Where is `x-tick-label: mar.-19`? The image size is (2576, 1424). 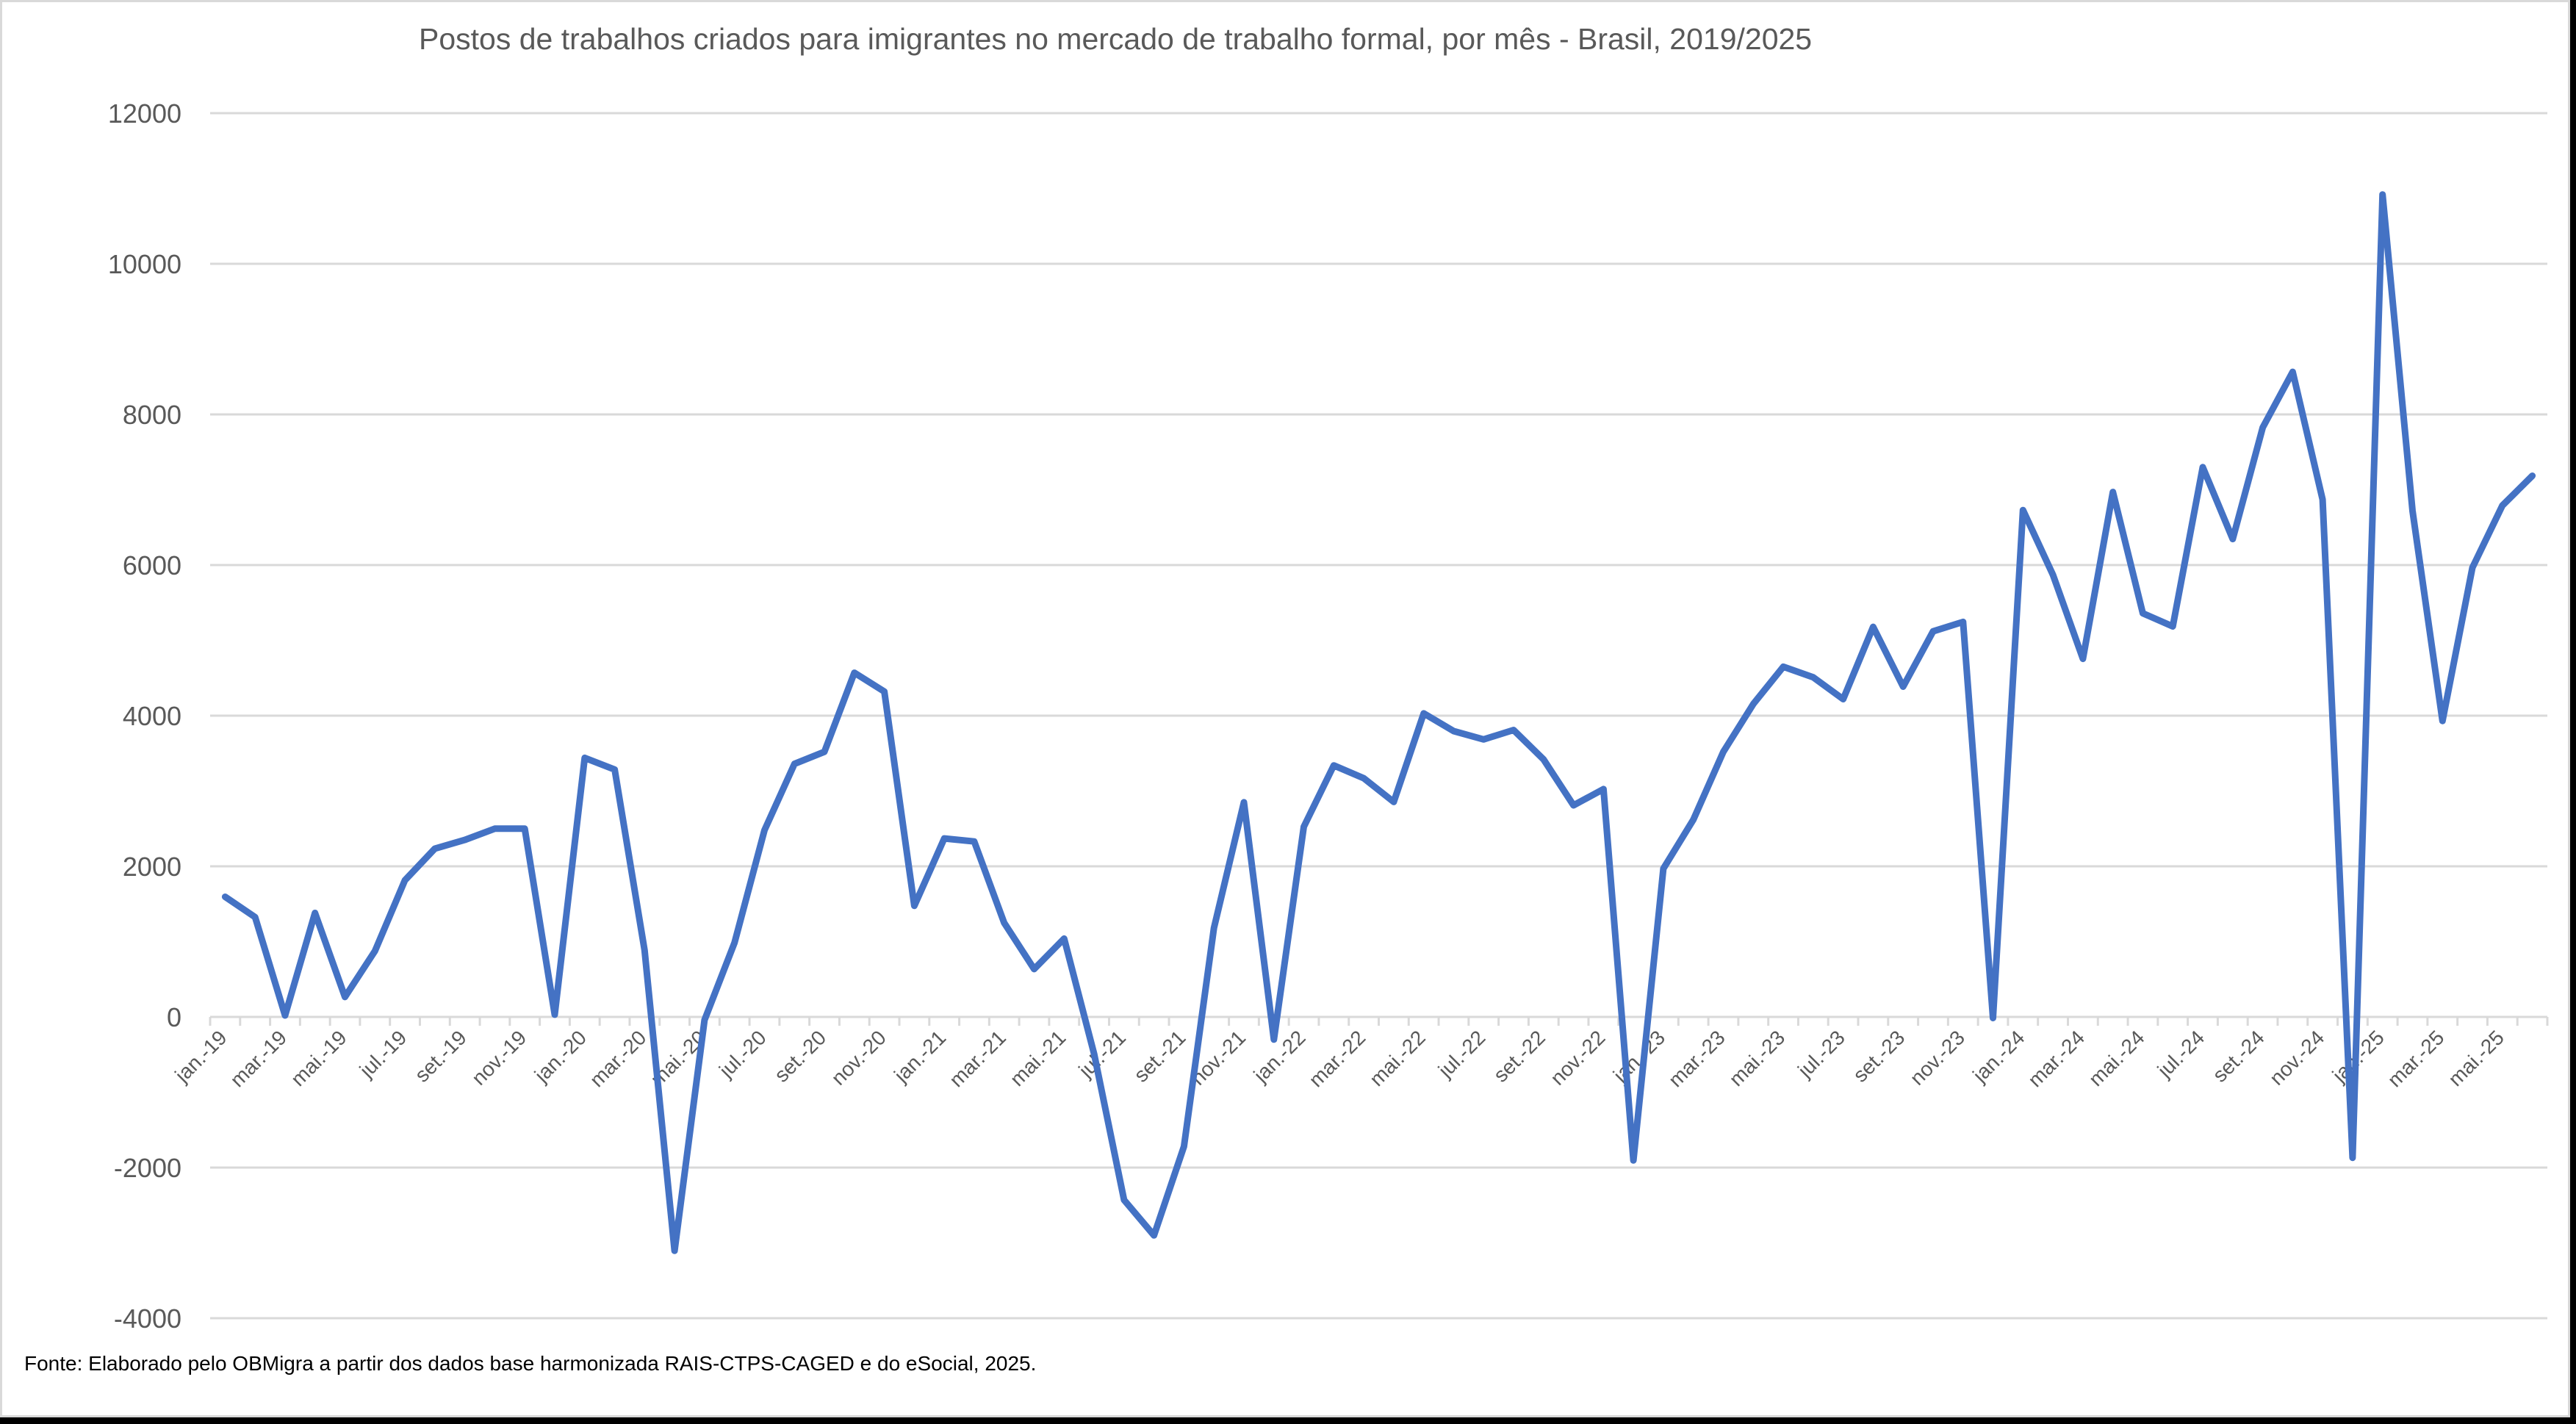
x-tick-label: mar.-19 is located at coordinates (258, 1058).